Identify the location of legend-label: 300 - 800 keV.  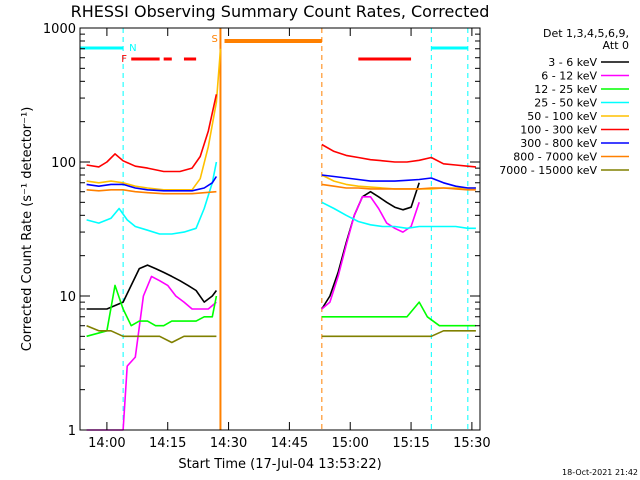
(558, 143).